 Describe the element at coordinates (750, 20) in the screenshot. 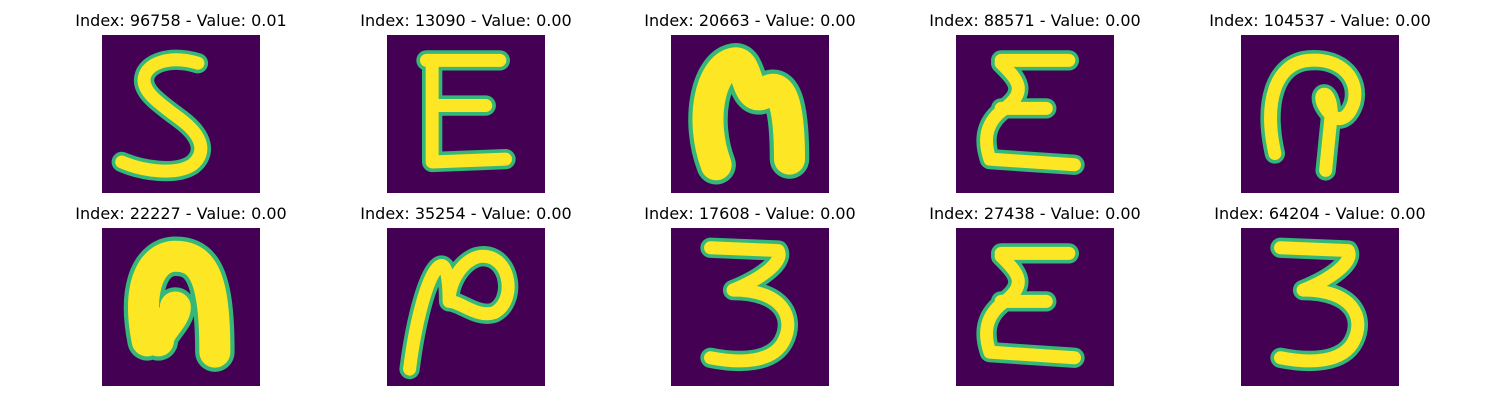

I see `panel-title: Index: 20663 - Value: 0.00` at that location.